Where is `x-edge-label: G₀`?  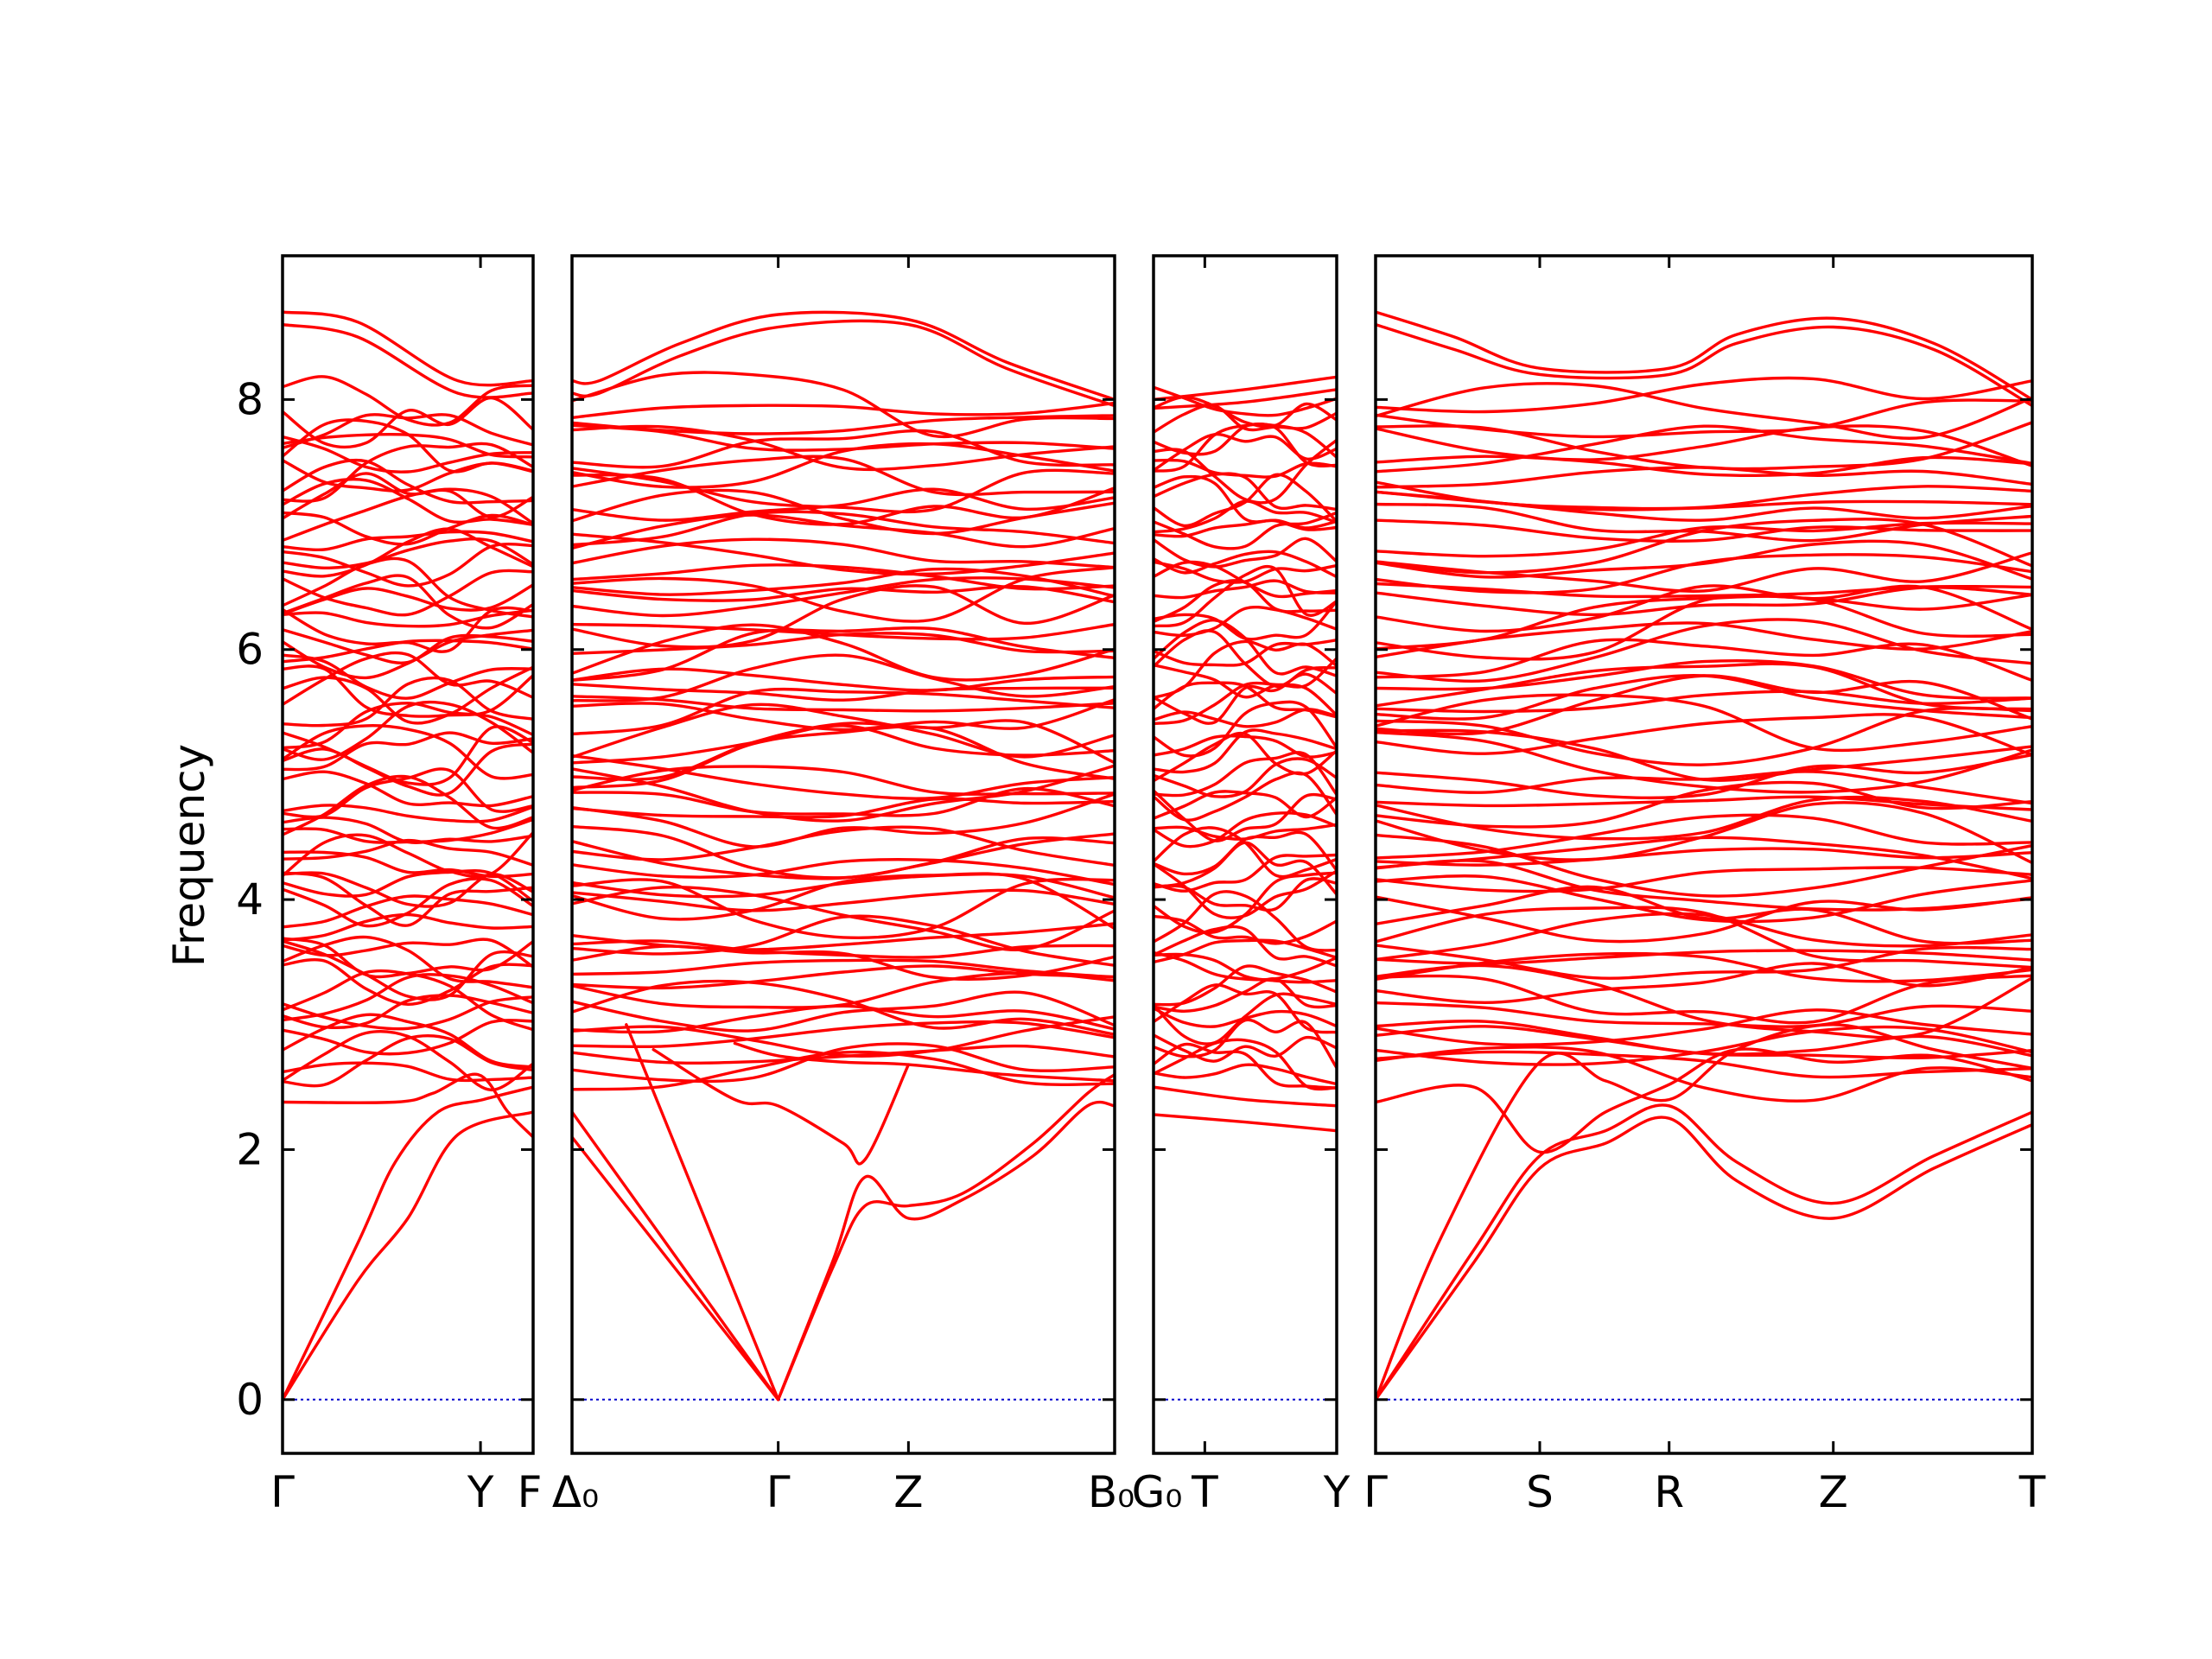 x-edge-label: G₀ is located at coordinates (1157, 1492).